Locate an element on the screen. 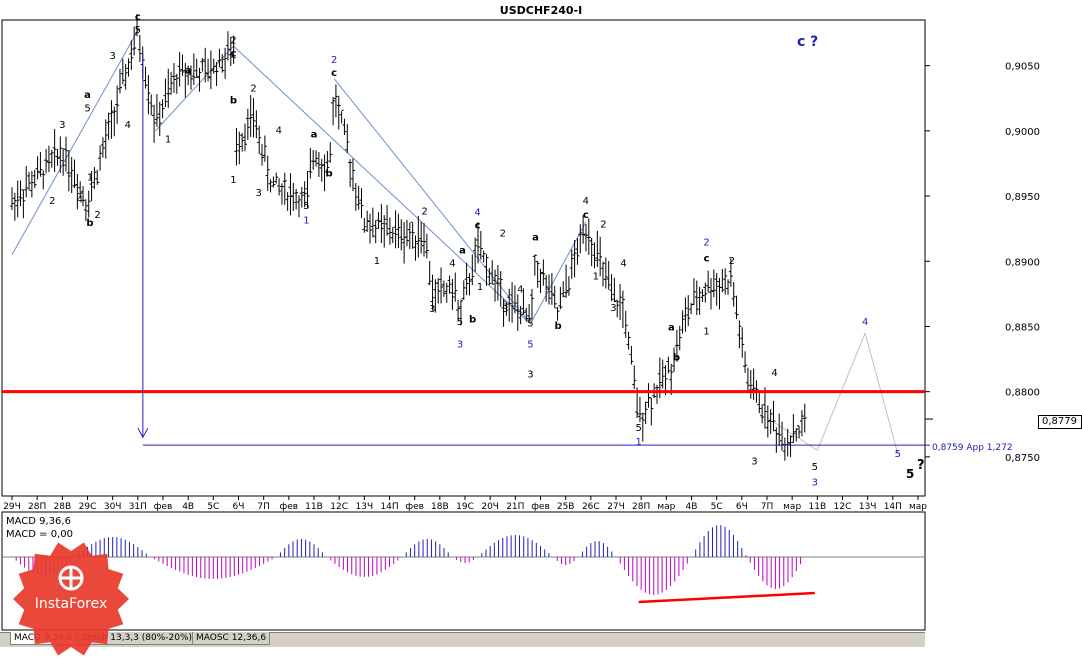  y-tick-label: 0,8950 is located at coordinates (1022, 197).